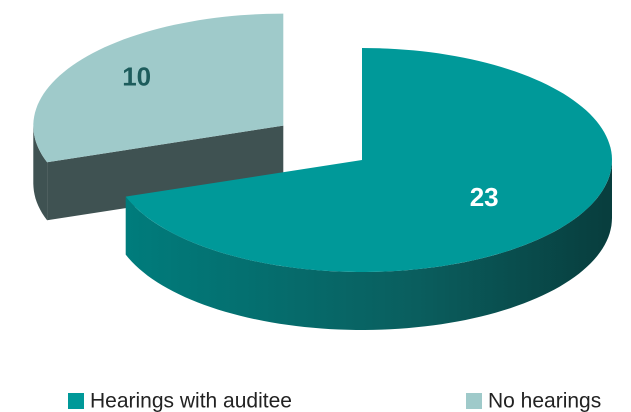 This screenshot has height=412, width=631. Describe the element at coordinates (158, 88) in the screenshot. I see `slice` at that location.